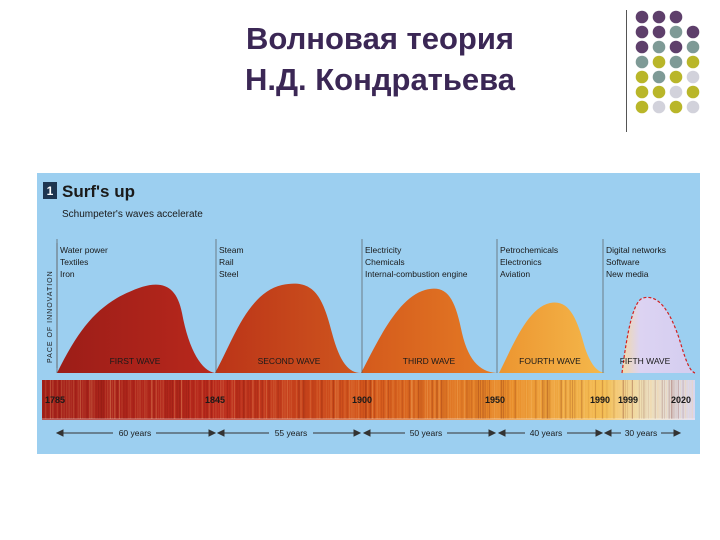  Describe the element at coordinates (50, 316) in the screenshot. I see `y-axis-label: PACE OF INNOVATION` at that location.